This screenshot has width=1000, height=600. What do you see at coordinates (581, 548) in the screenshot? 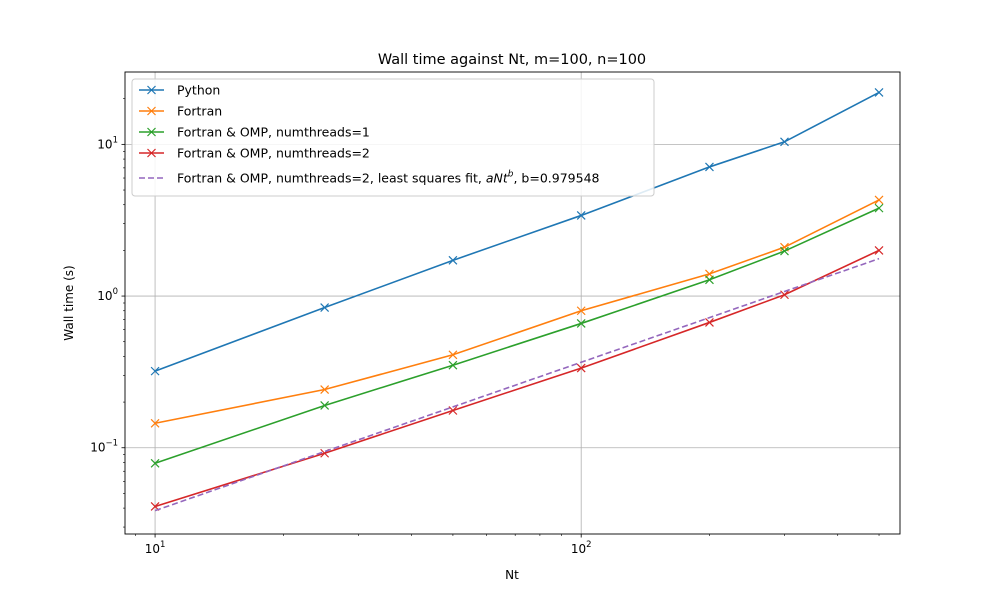
I see `x-tick-label: 10²` at bounding box center [581, 548].